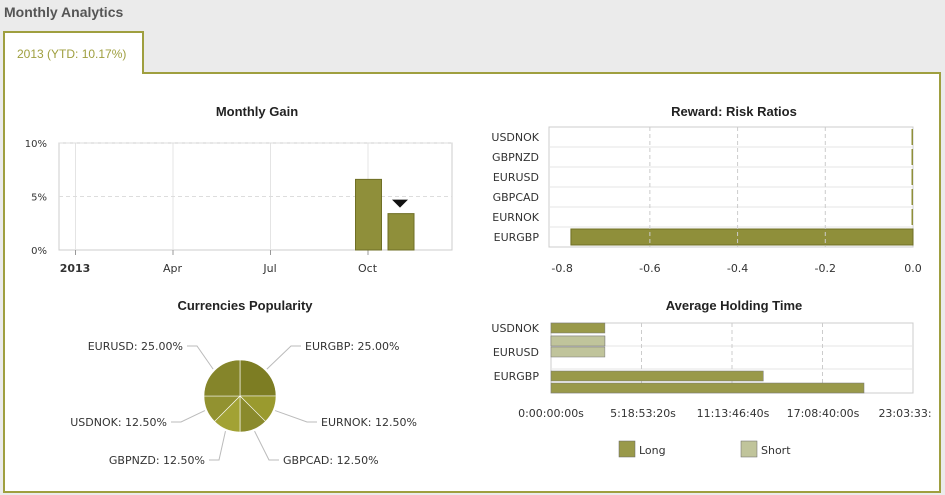 The height and width of the screenshot is (495, 945). I want to click on monthly-gain-y-tick: 0%, so click(39, 251).